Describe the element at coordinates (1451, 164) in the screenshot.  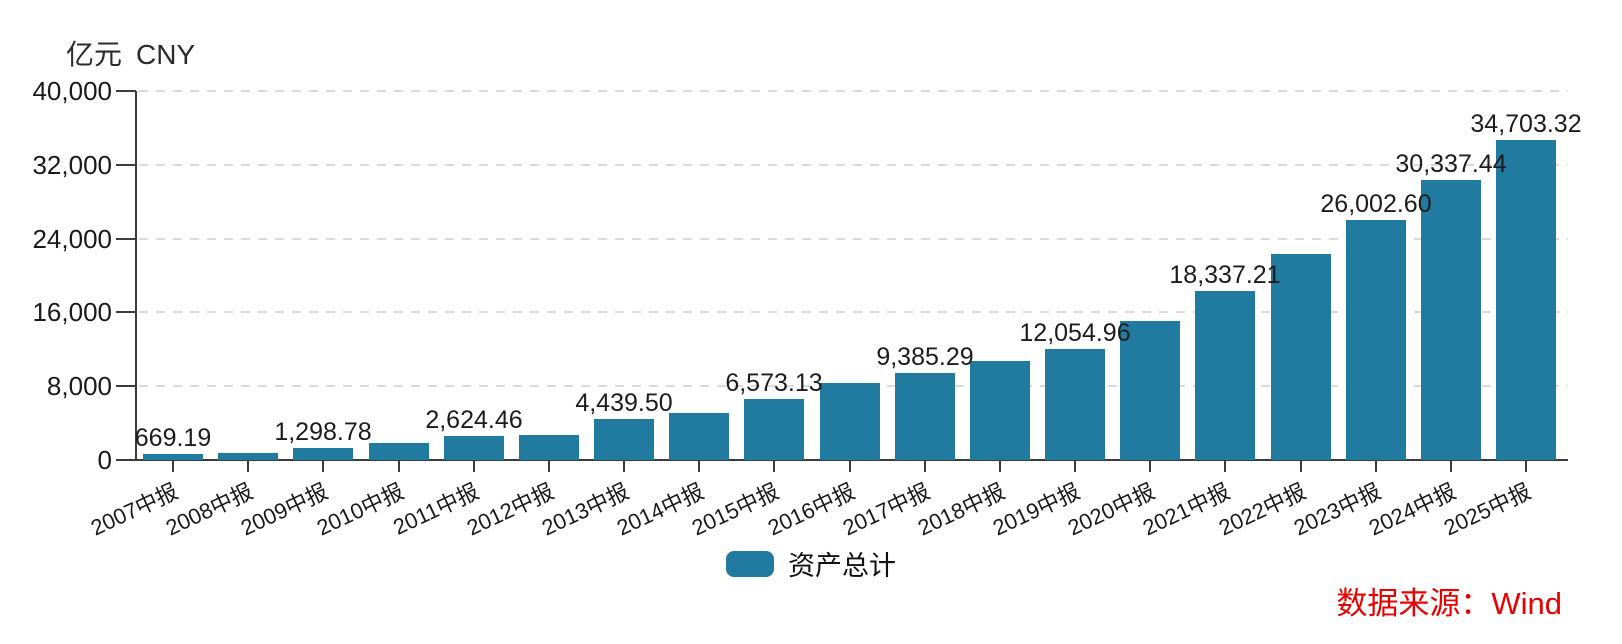
I see `bar-value-label: 30,337.44` at that location.